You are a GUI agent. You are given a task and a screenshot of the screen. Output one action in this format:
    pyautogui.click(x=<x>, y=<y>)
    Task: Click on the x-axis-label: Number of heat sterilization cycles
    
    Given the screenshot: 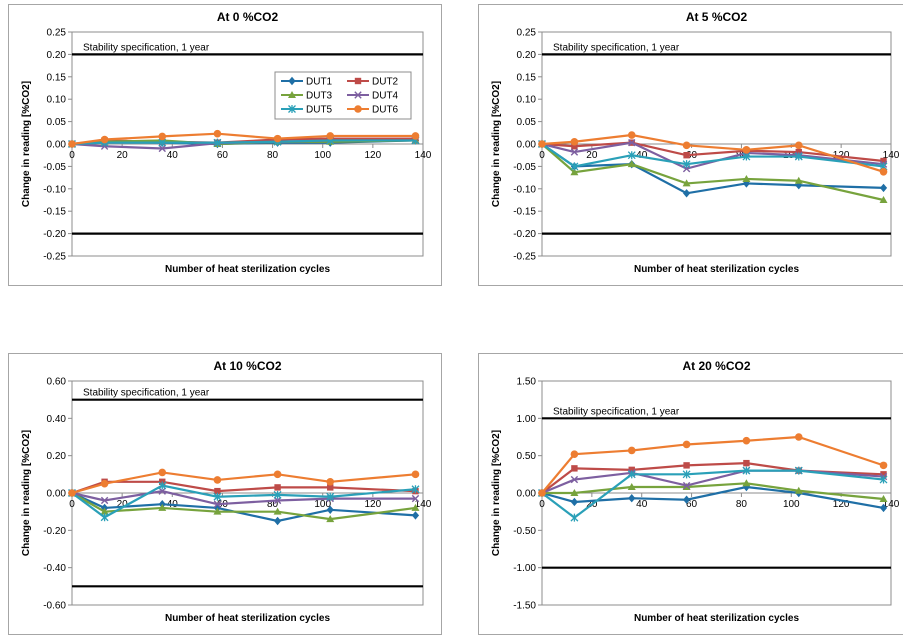 What is the action you would take?
    pyautogui.click(x=247, y=269)
    